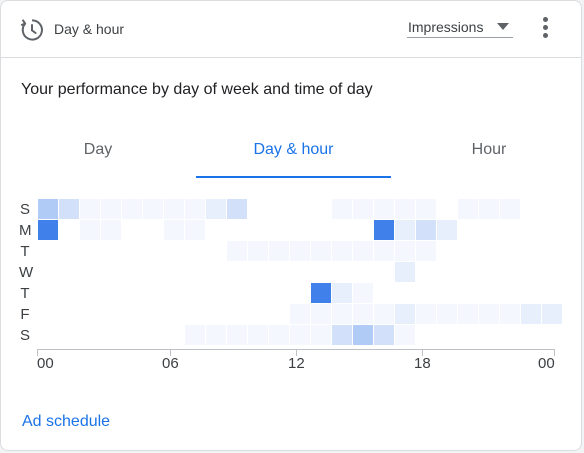 This screenshot has height=453, width=584. Describe the element at coordinates (98, 149) in the screenshot. I see `tab-day: Day` at that location.